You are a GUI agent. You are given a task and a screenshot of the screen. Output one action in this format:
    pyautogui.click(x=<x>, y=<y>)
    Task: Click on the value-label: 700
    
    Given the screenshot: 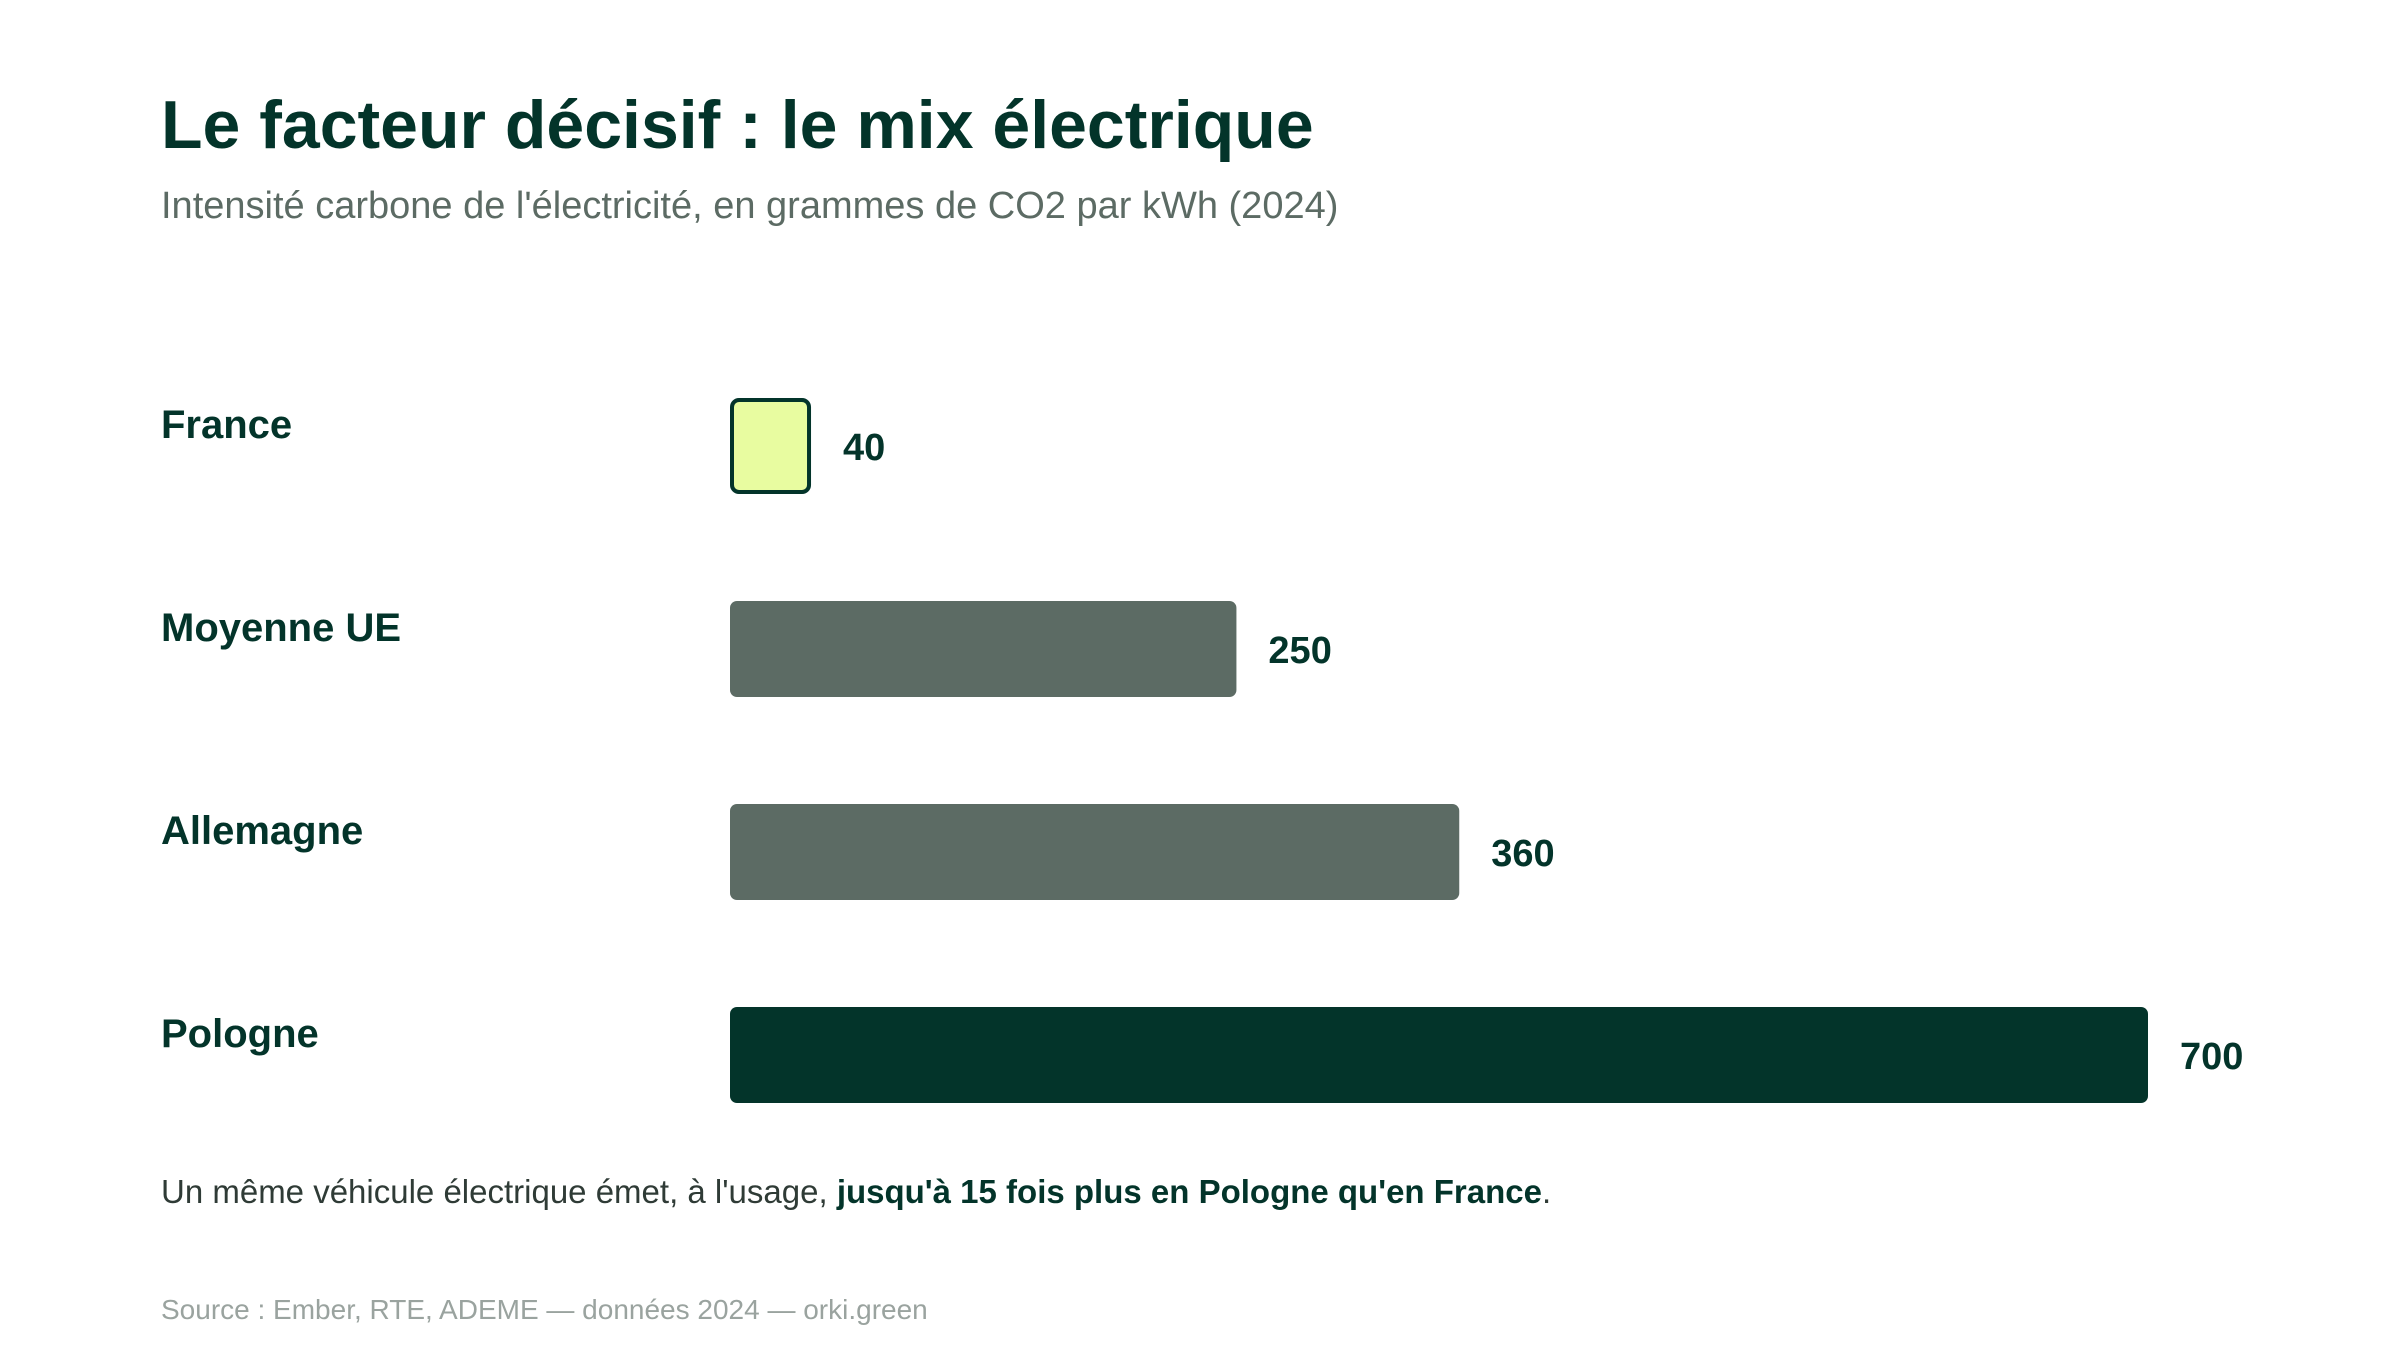 What is the action you would take?
    pyautogui.click(x=2211, y=1057)
    